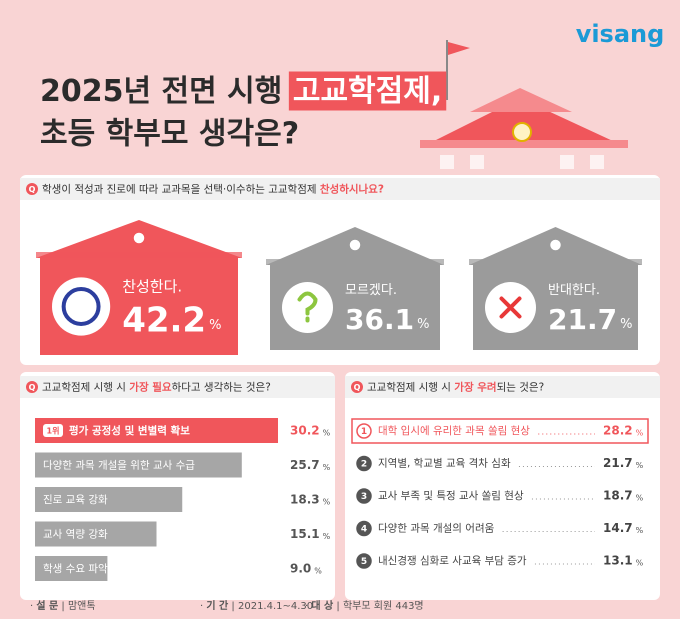 The image size is (680, 619). I want to click on rank: 5, so click(364, 562).